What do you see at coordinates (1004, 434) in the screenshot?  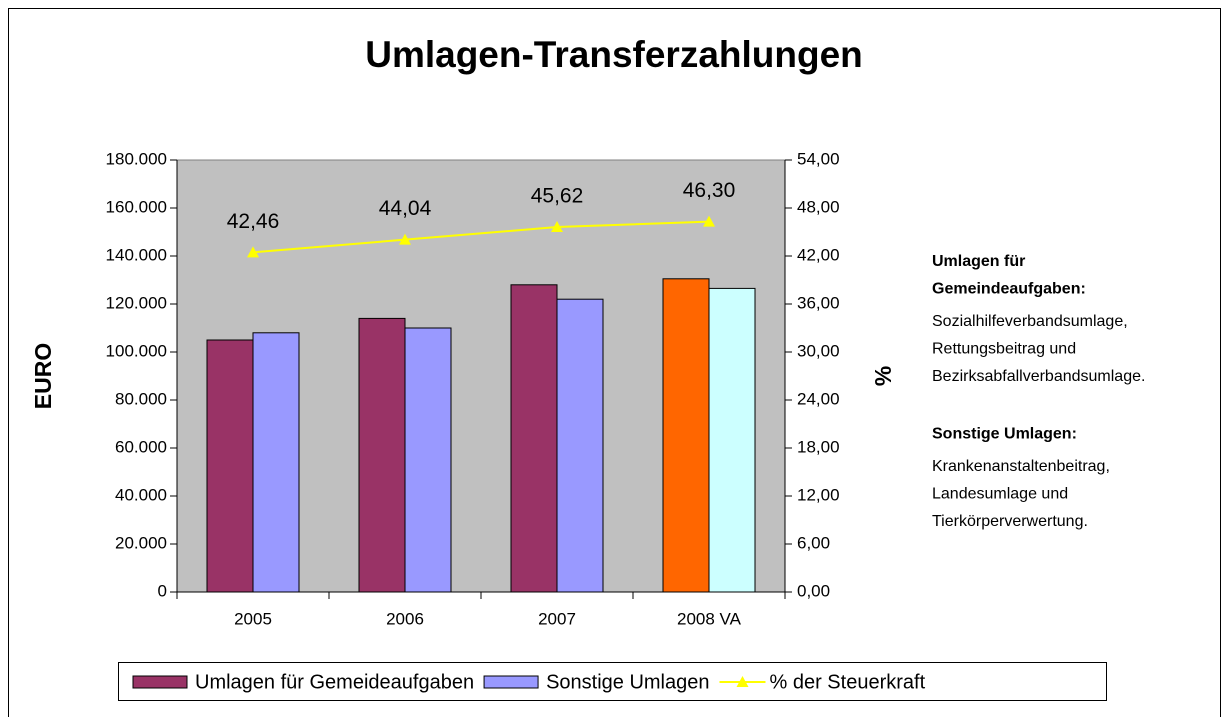 I see `annotation-title: Sonstige Umlagen:` at bounding box center [1004, 434].